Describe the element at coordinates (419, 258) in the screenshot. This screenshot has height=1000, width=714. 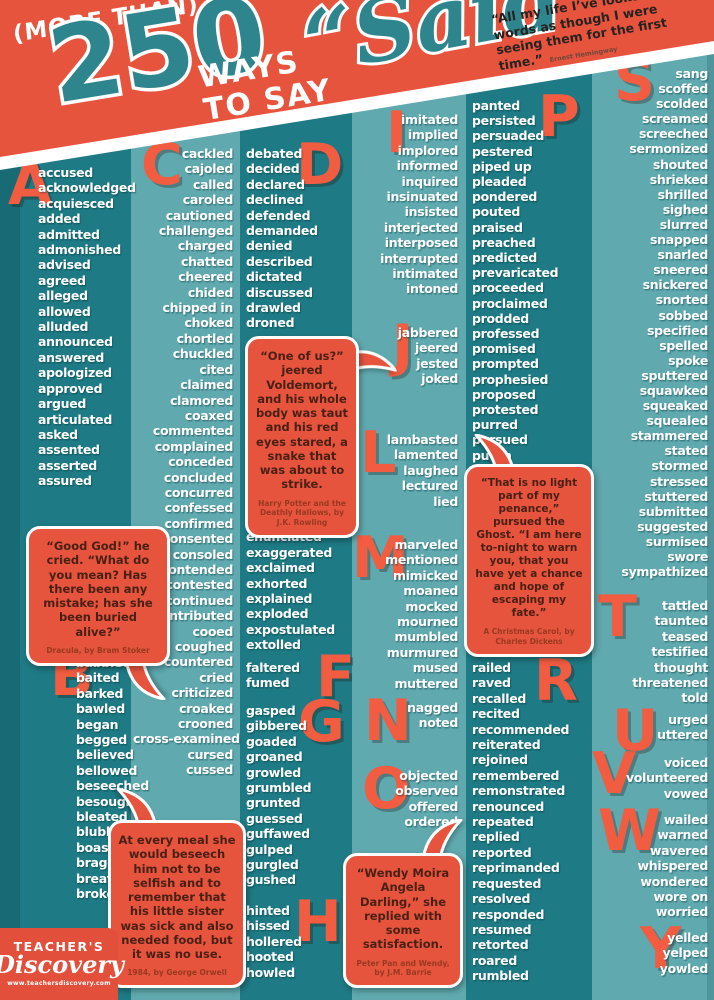
I see `word: interrupted` at that location.